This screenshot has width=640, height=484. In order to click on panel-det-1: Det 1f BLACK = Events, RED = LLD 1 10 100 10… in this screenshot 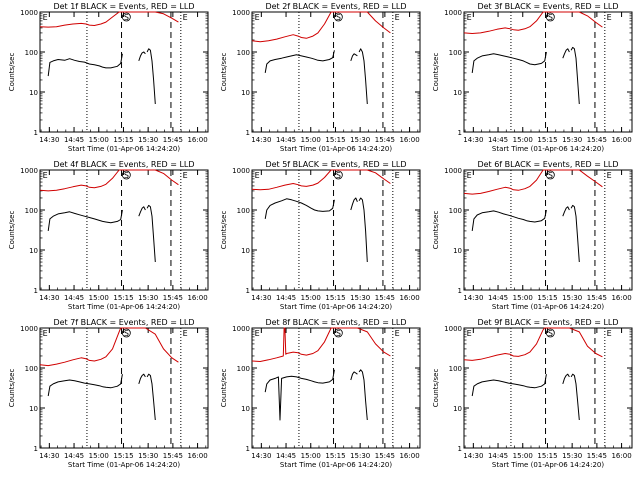, I will do `click(108, 77)`.